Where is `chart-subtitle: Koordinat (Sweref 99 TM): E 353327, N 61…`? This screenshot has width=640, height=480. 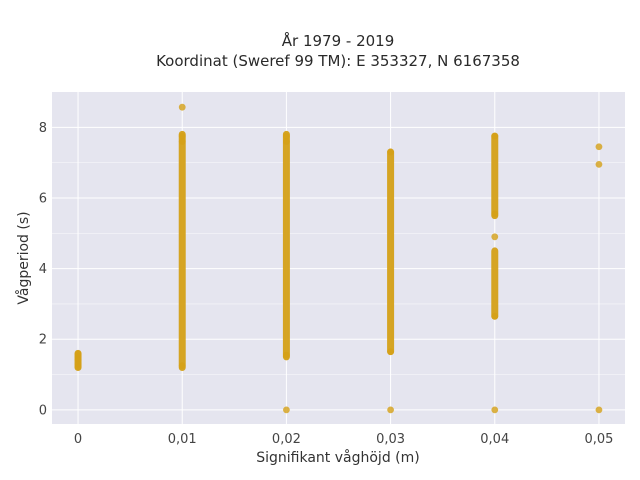 chart-subtitle: Koordinat (Sweref 99 TM): E 353327, N 61… is located at coordinates (338, 61).